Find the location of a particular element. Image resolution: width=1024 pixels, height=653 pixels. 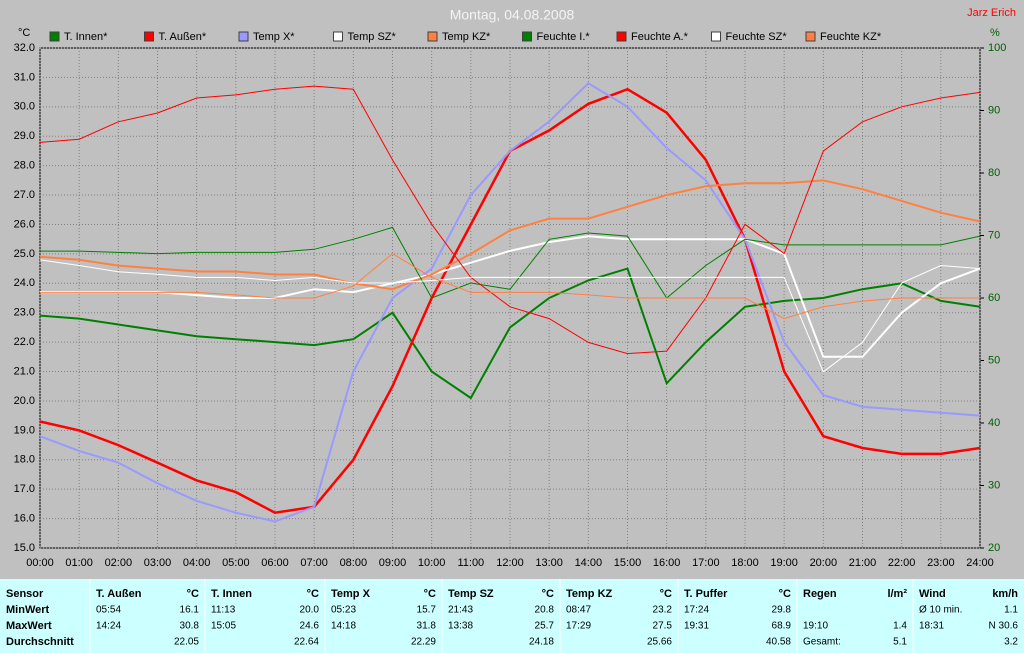

x-tick-label: 11:00 is located at coordinates (470, 563).